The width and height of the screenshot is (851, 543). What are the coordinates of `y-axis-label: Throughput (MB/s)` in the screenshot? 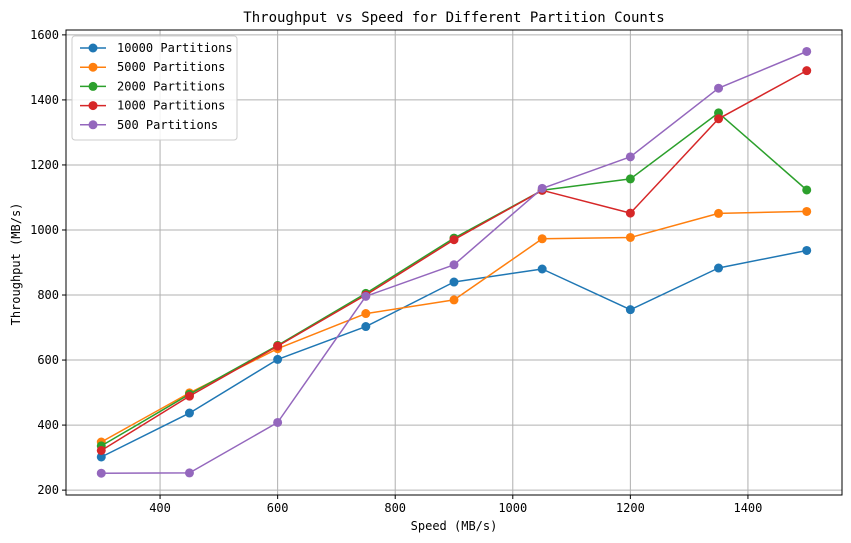 It's located at (16, 264).